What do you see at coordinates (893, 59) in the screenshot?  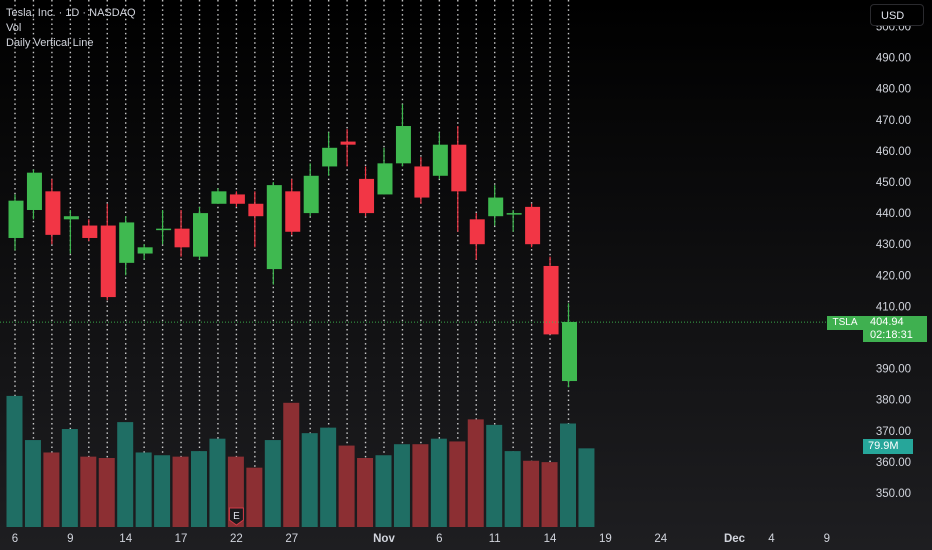 I see `y-axis-tick-label: 490.00` at bounding box center [893, 59].